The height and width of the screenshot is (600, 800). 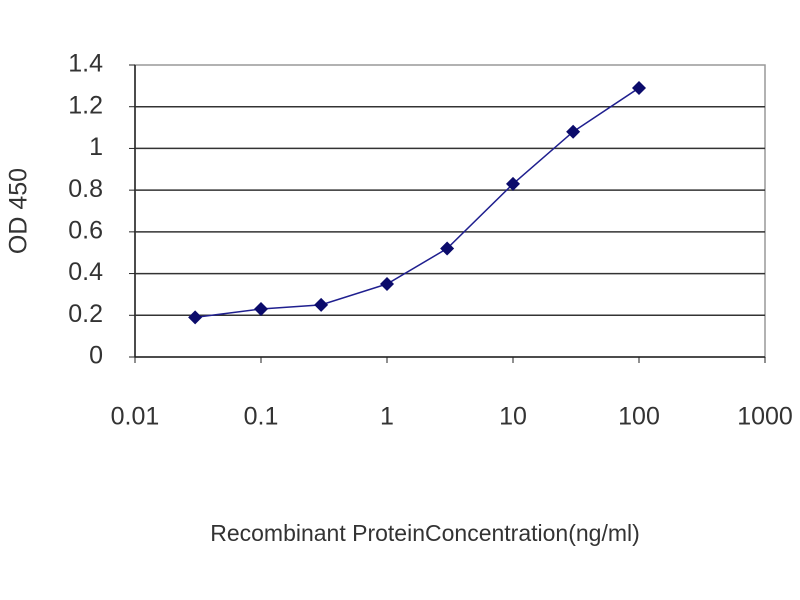 What do you see at coordinates (85, 314) in the screenshot?
I see `y-tick-label: 0.2` at bounding box center [85, 314].